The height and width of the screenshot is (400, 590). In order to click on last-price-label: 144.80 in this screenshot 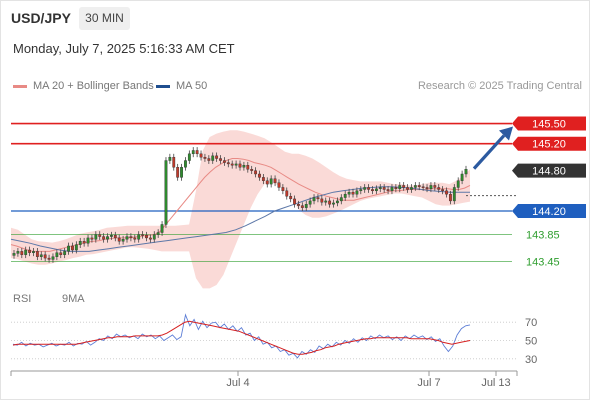, I will do `click(549, 172)`.